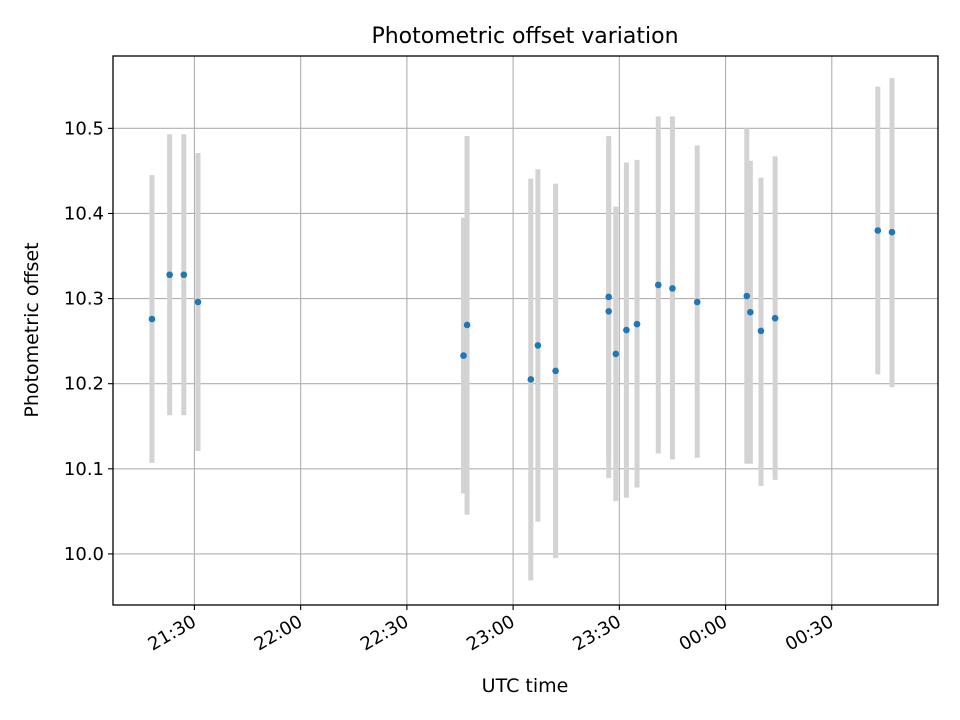  I want to click on y-tick-label: 10.2, so click(84, 384).